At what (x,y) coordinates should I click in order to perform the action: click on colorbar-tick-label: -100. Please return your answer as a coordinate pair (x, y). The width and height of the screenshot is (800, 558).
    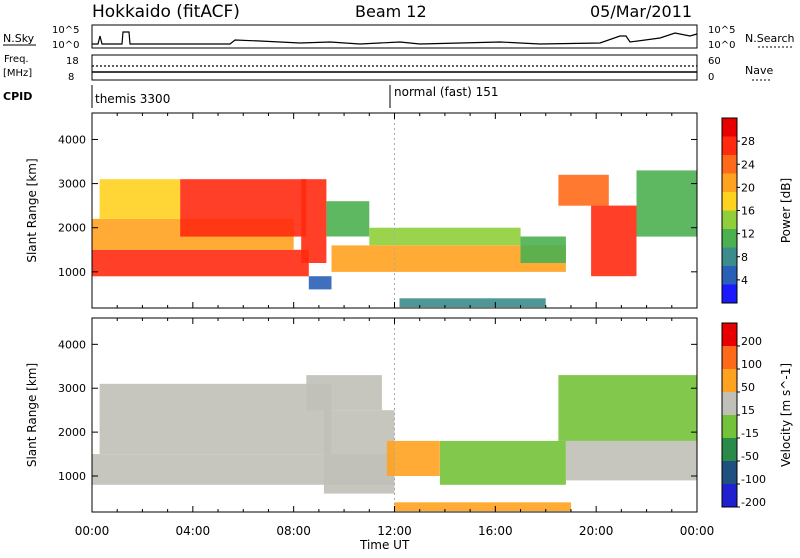
    Looking at the image, I should click on (753, 479).